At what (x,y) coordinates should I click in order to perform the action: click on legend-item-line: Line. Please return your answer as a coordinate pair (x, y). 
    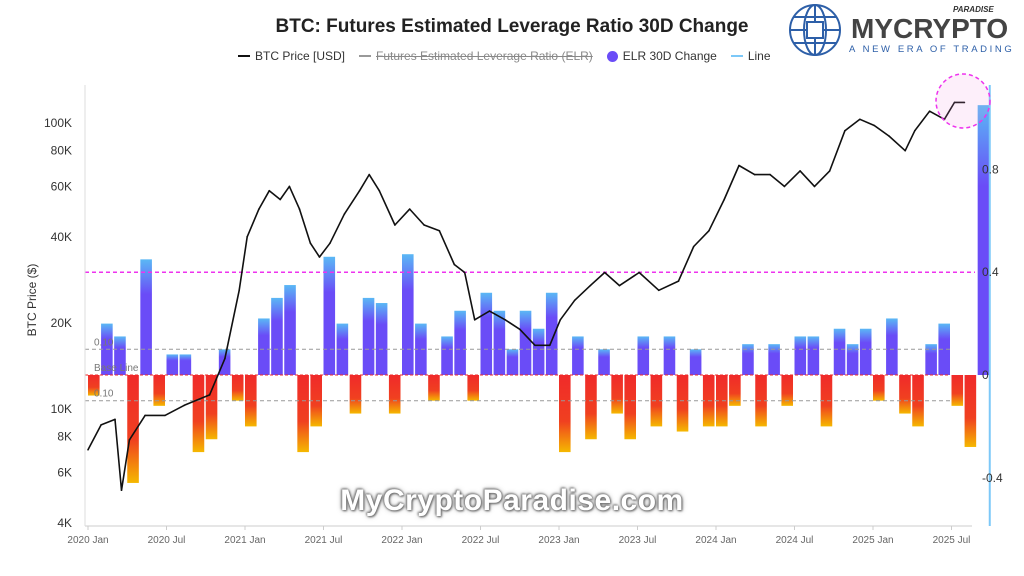
    Looking at the image, I should click on (750, 56).